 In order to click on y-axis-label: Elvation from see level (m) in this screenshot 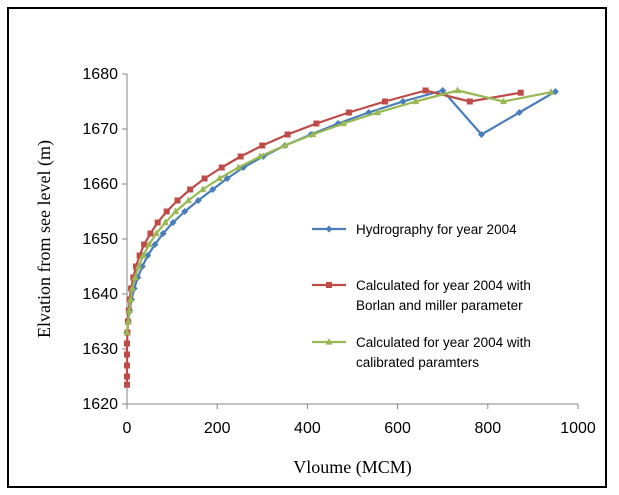, I will do `click(44, 239)`.